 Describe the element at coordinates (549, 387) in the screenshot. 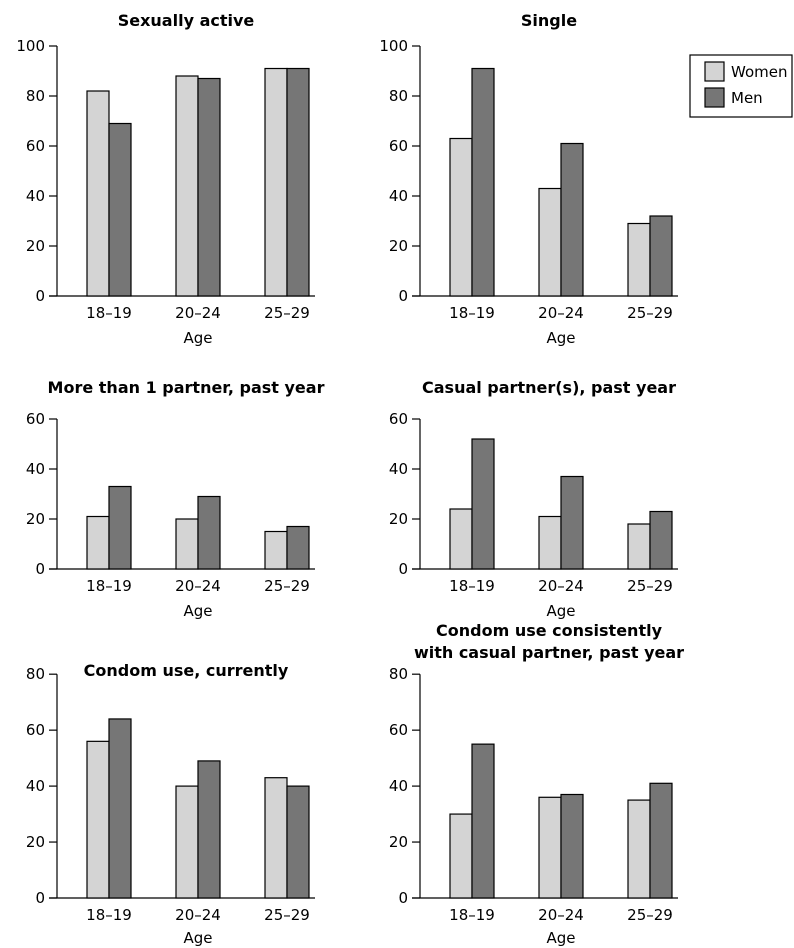

I see `chart-title: Casual partner(s), past year` at that location.